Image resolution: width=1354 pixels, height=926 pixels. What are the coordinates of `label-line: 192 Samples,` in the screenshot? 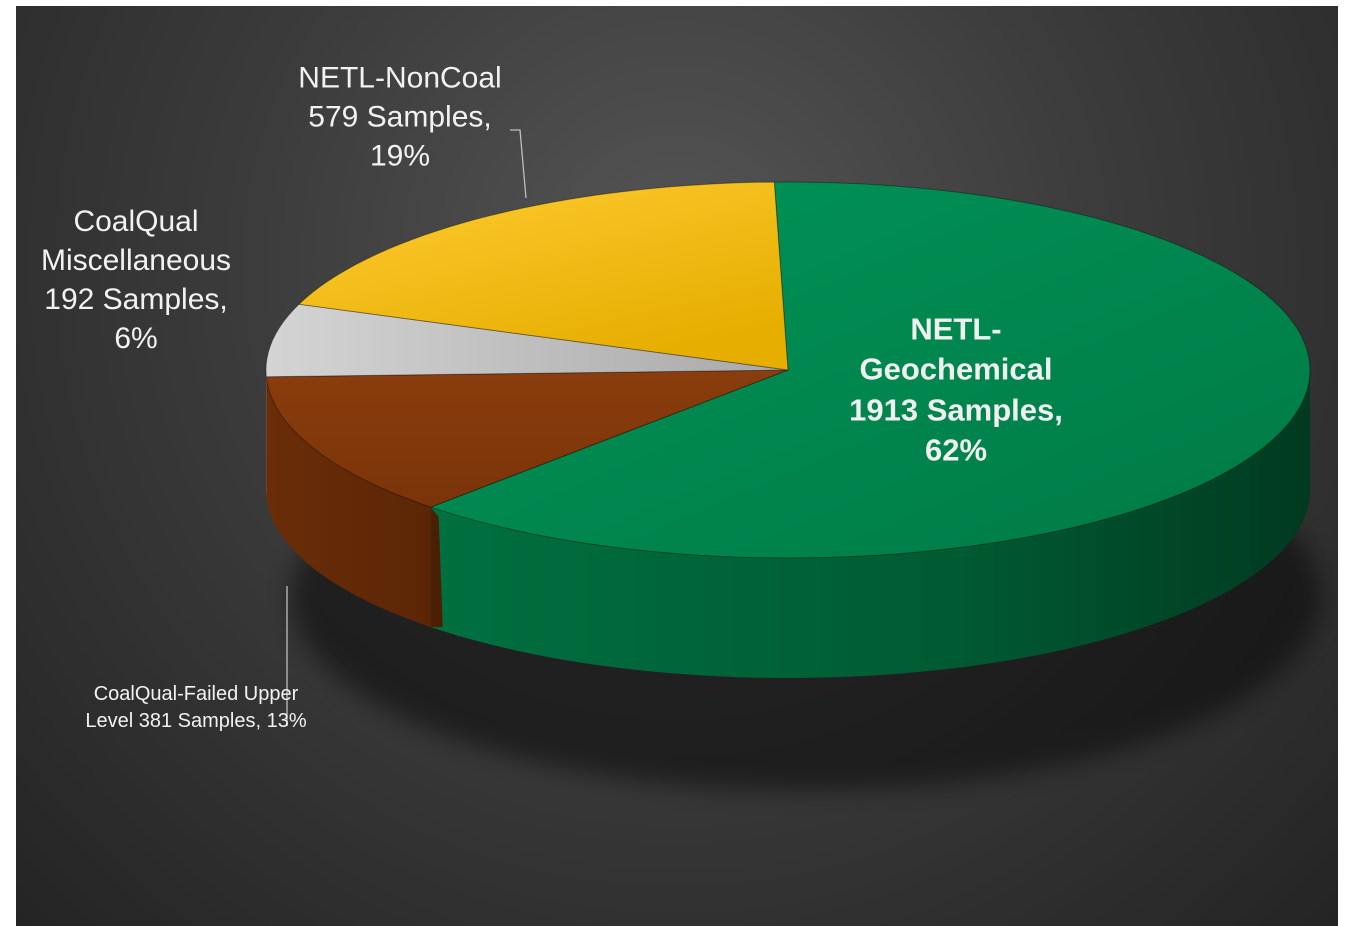 It's located at (136, 299).